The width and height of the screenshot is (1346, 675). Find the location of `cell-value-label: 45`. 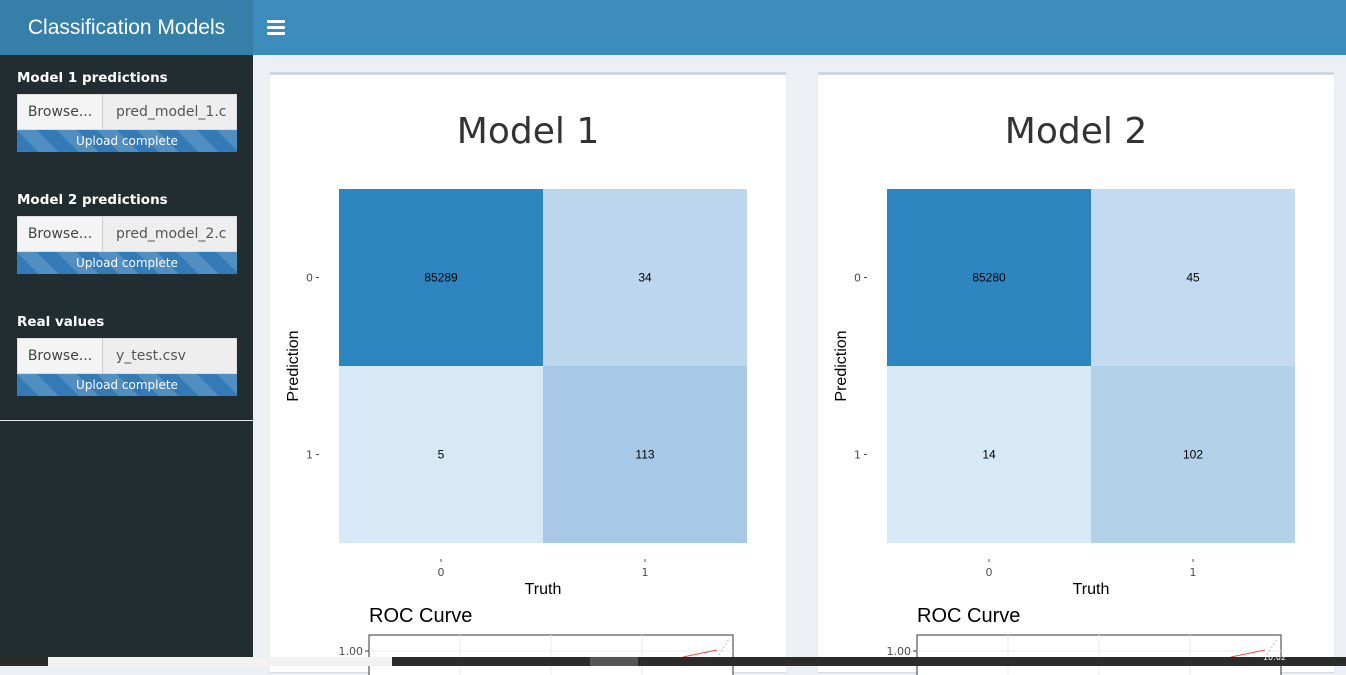

cell-value-label: 45 is located at coordinates (1193, 278).